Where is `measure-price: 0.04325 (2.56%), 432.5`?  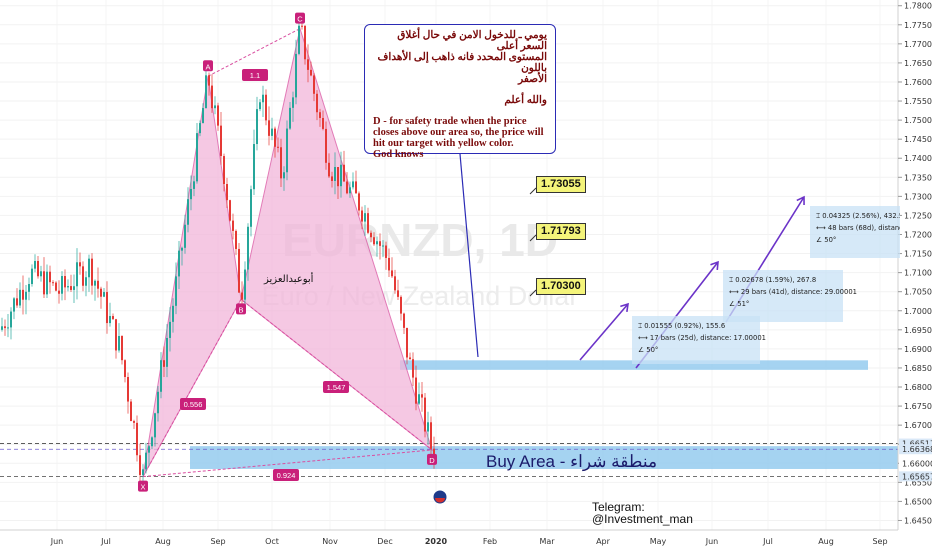
measure-price: 0.04325 (2.56%), 432.5 is located at coordinates (861, 216).